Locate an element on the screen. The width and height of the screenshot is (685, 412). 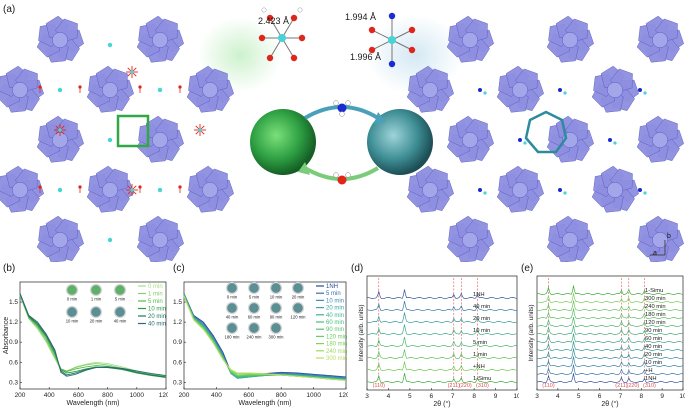
inset-label: 300 min is located at coordinates (277, 337).